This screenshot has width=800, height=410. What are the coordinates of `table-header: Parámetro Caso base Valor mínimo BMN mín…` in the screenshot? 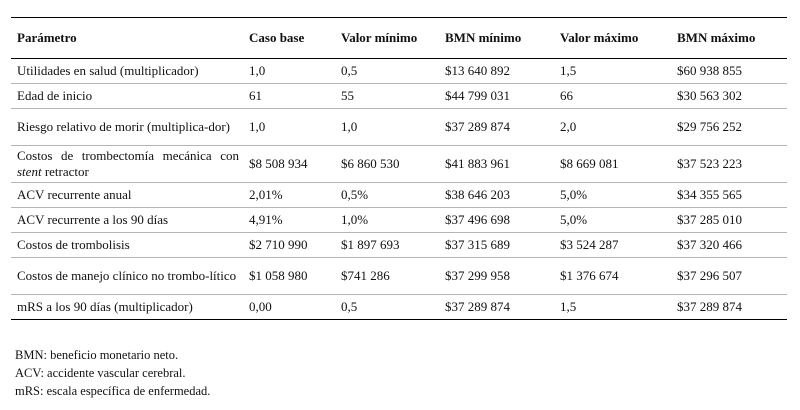 It's located at (399, 38).